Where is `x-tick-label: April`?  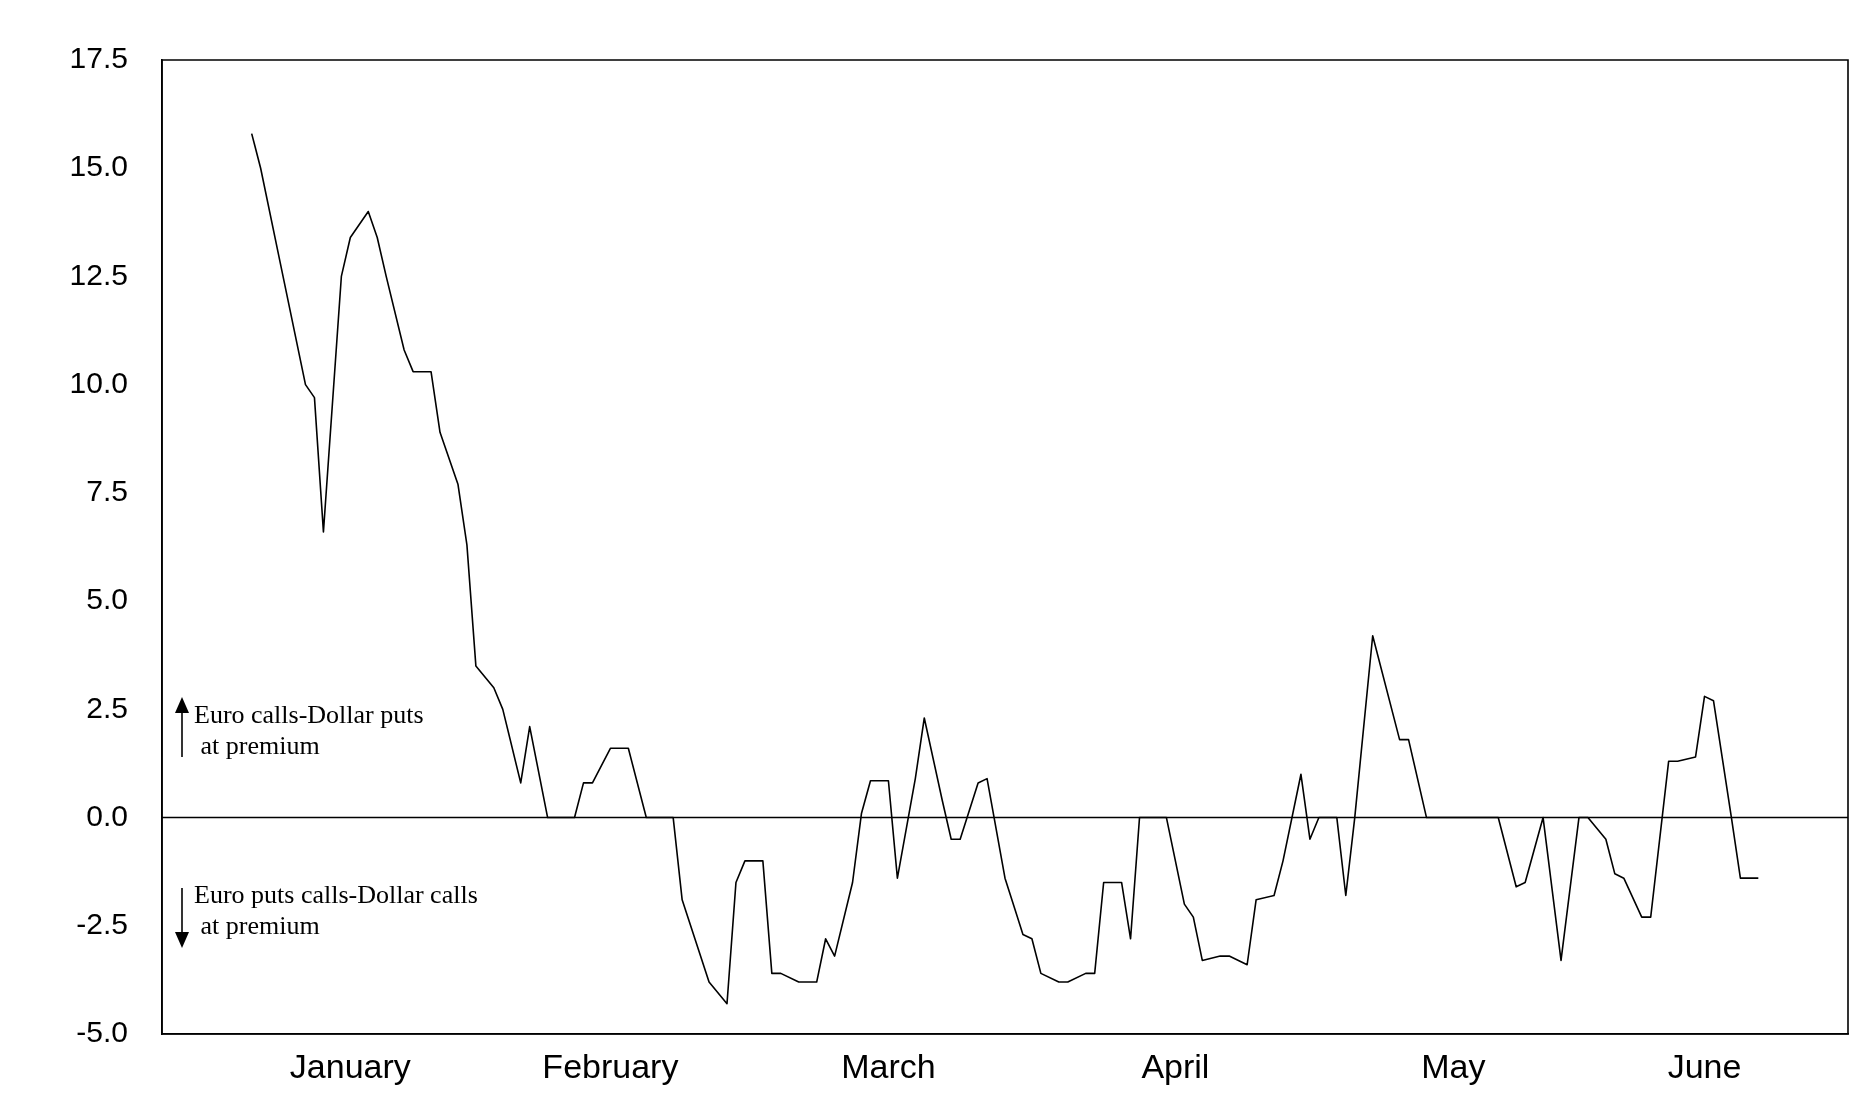 x-tick-label: April is located at coordinates (1175, 1065).